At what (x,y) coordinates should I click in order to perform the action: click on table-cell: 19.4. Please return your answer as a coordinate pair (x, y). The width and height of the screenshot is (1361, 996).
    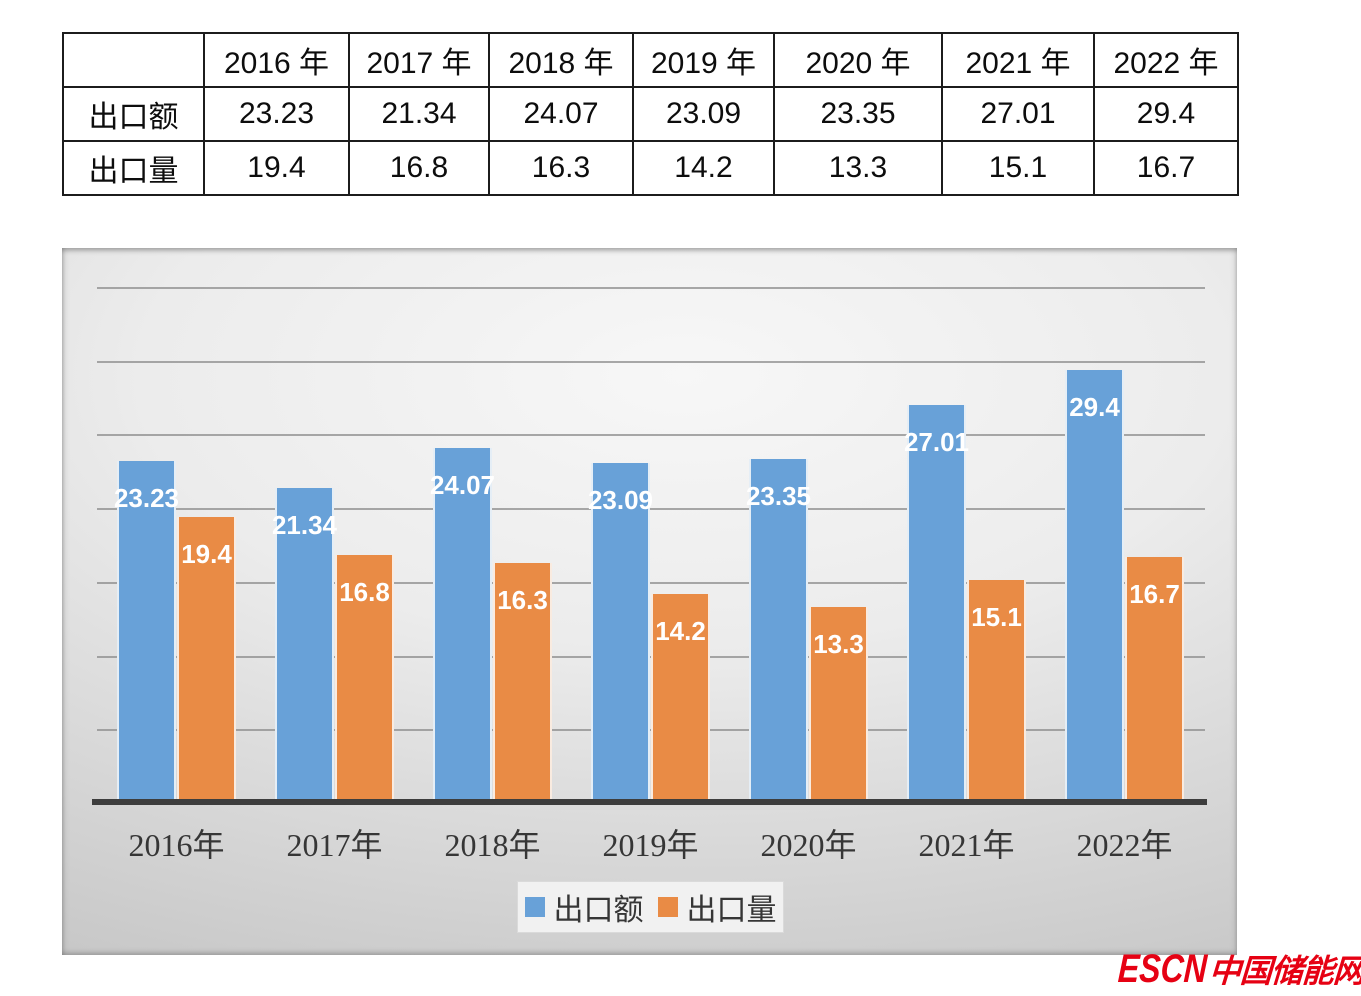
    Looking at the image, I should click on (276, 168).